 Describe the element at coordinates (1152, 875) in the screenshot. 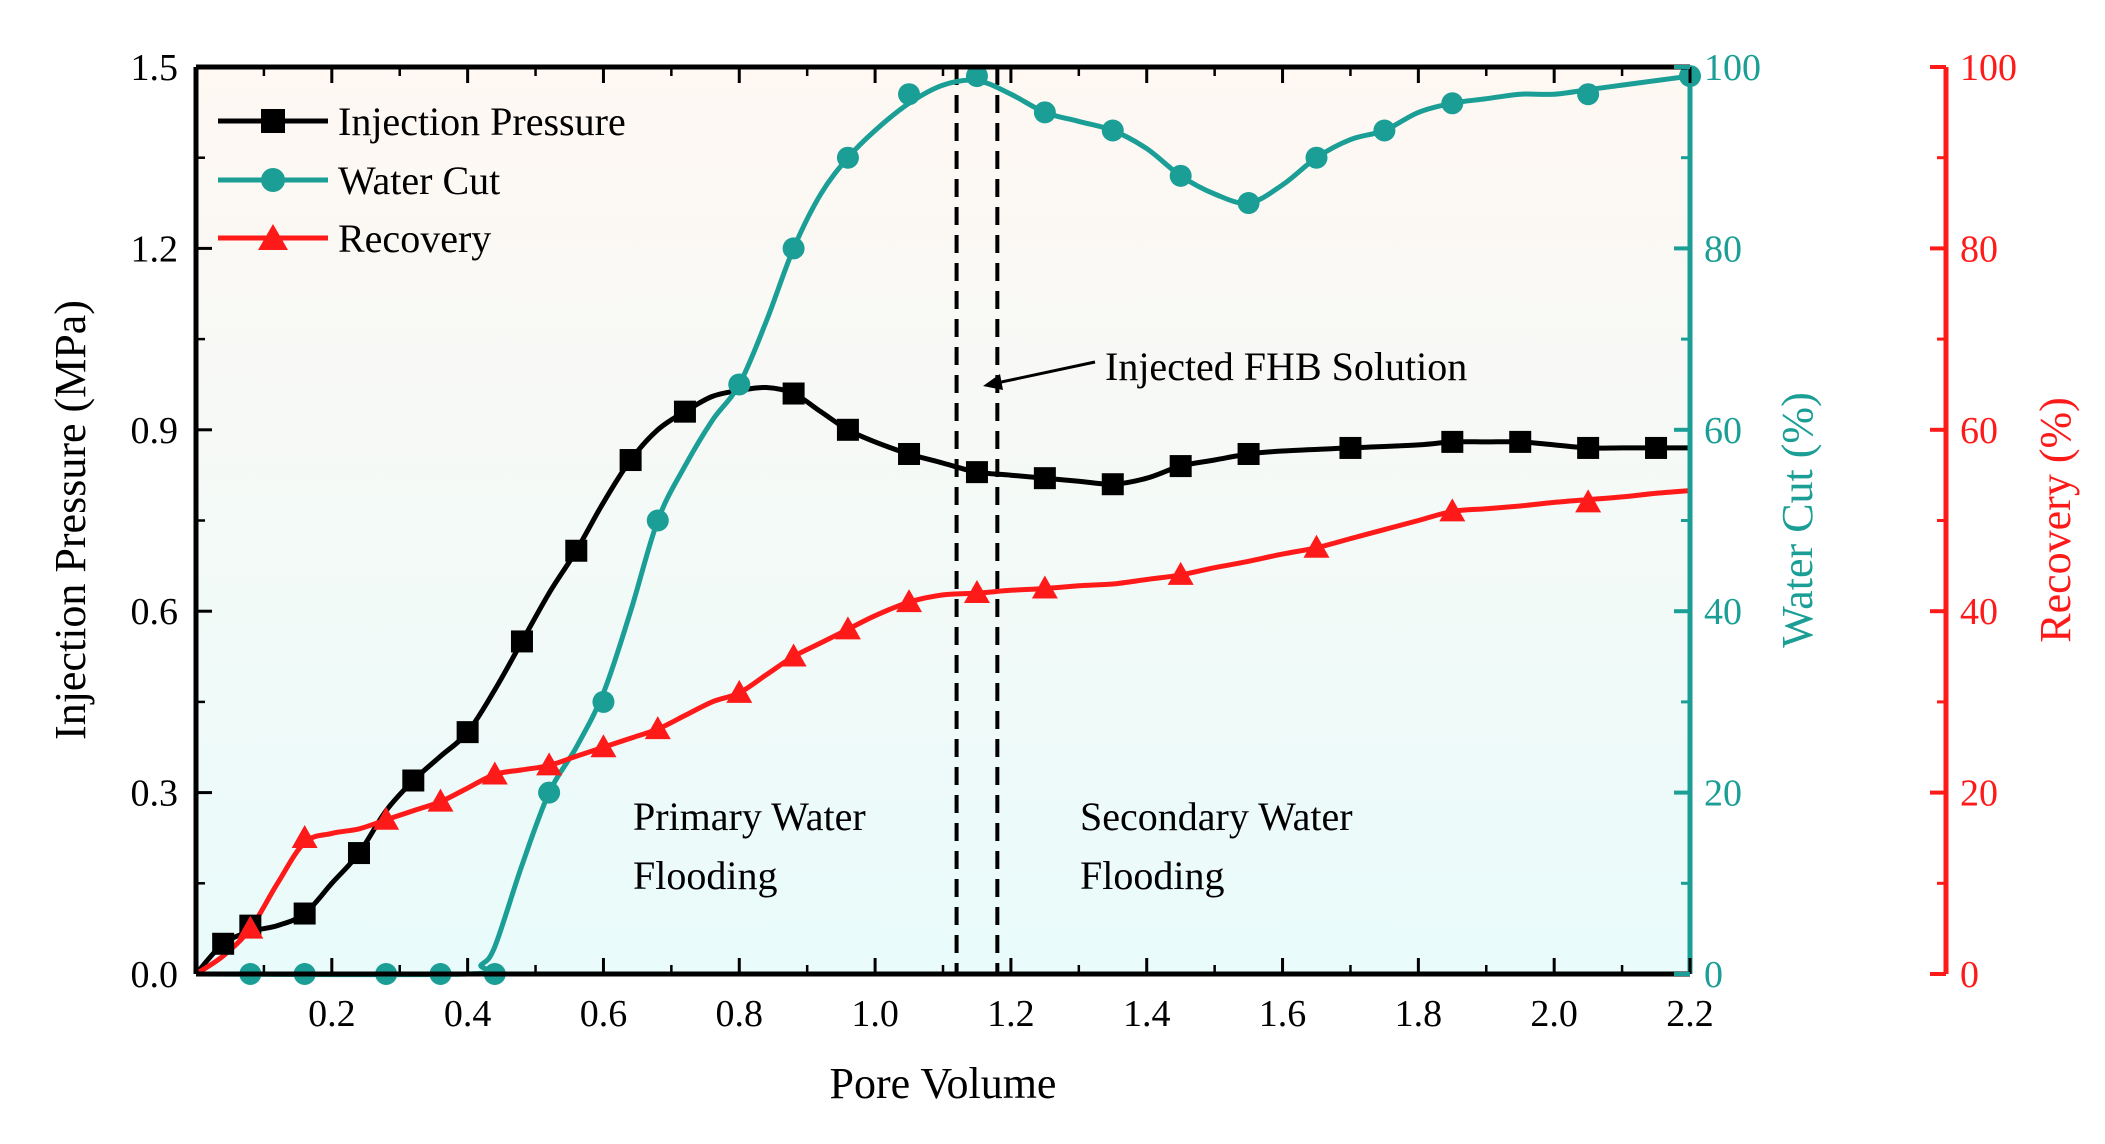

I see `annotation-secondary-line2: Flooding` at that location.